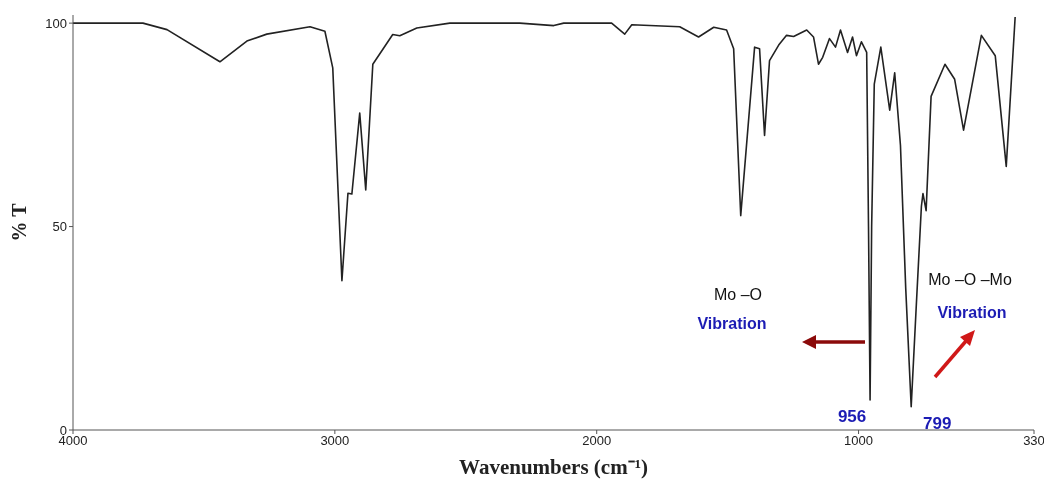 This screenshot has width=1052, height=488. Describe the element at coordinates (970, 279) in the screenshot. I see `annotation: Mo –O –Mo` at that location.